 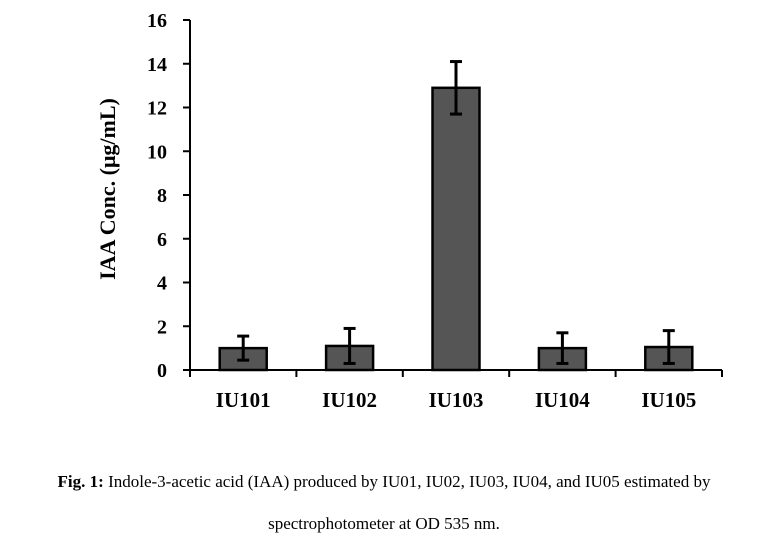 What do you see at coordinates (157, 65) in the screenshot?
I see `y-tick-label: 14` at bounding box center [157, 65].